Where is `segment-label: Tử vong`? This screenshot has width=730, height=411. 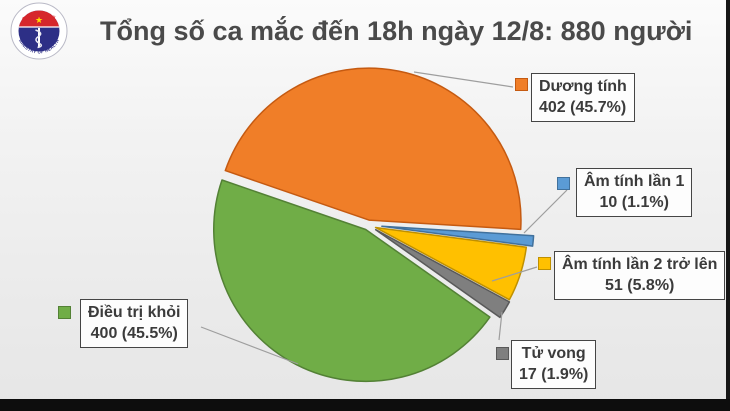
segment-label: Tử vong is located at coordinates (553, 353).